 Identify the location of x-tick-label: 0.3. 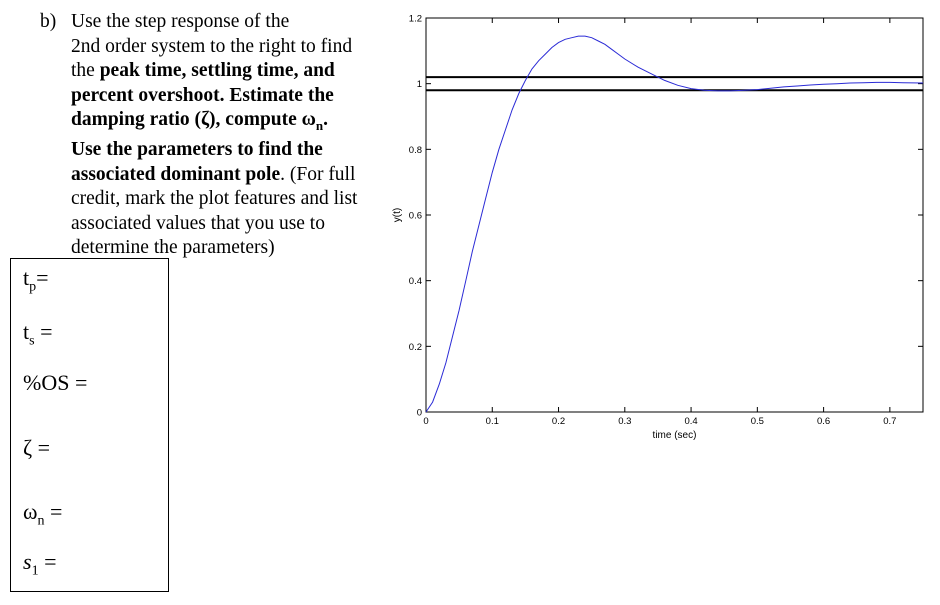
(624, 421).